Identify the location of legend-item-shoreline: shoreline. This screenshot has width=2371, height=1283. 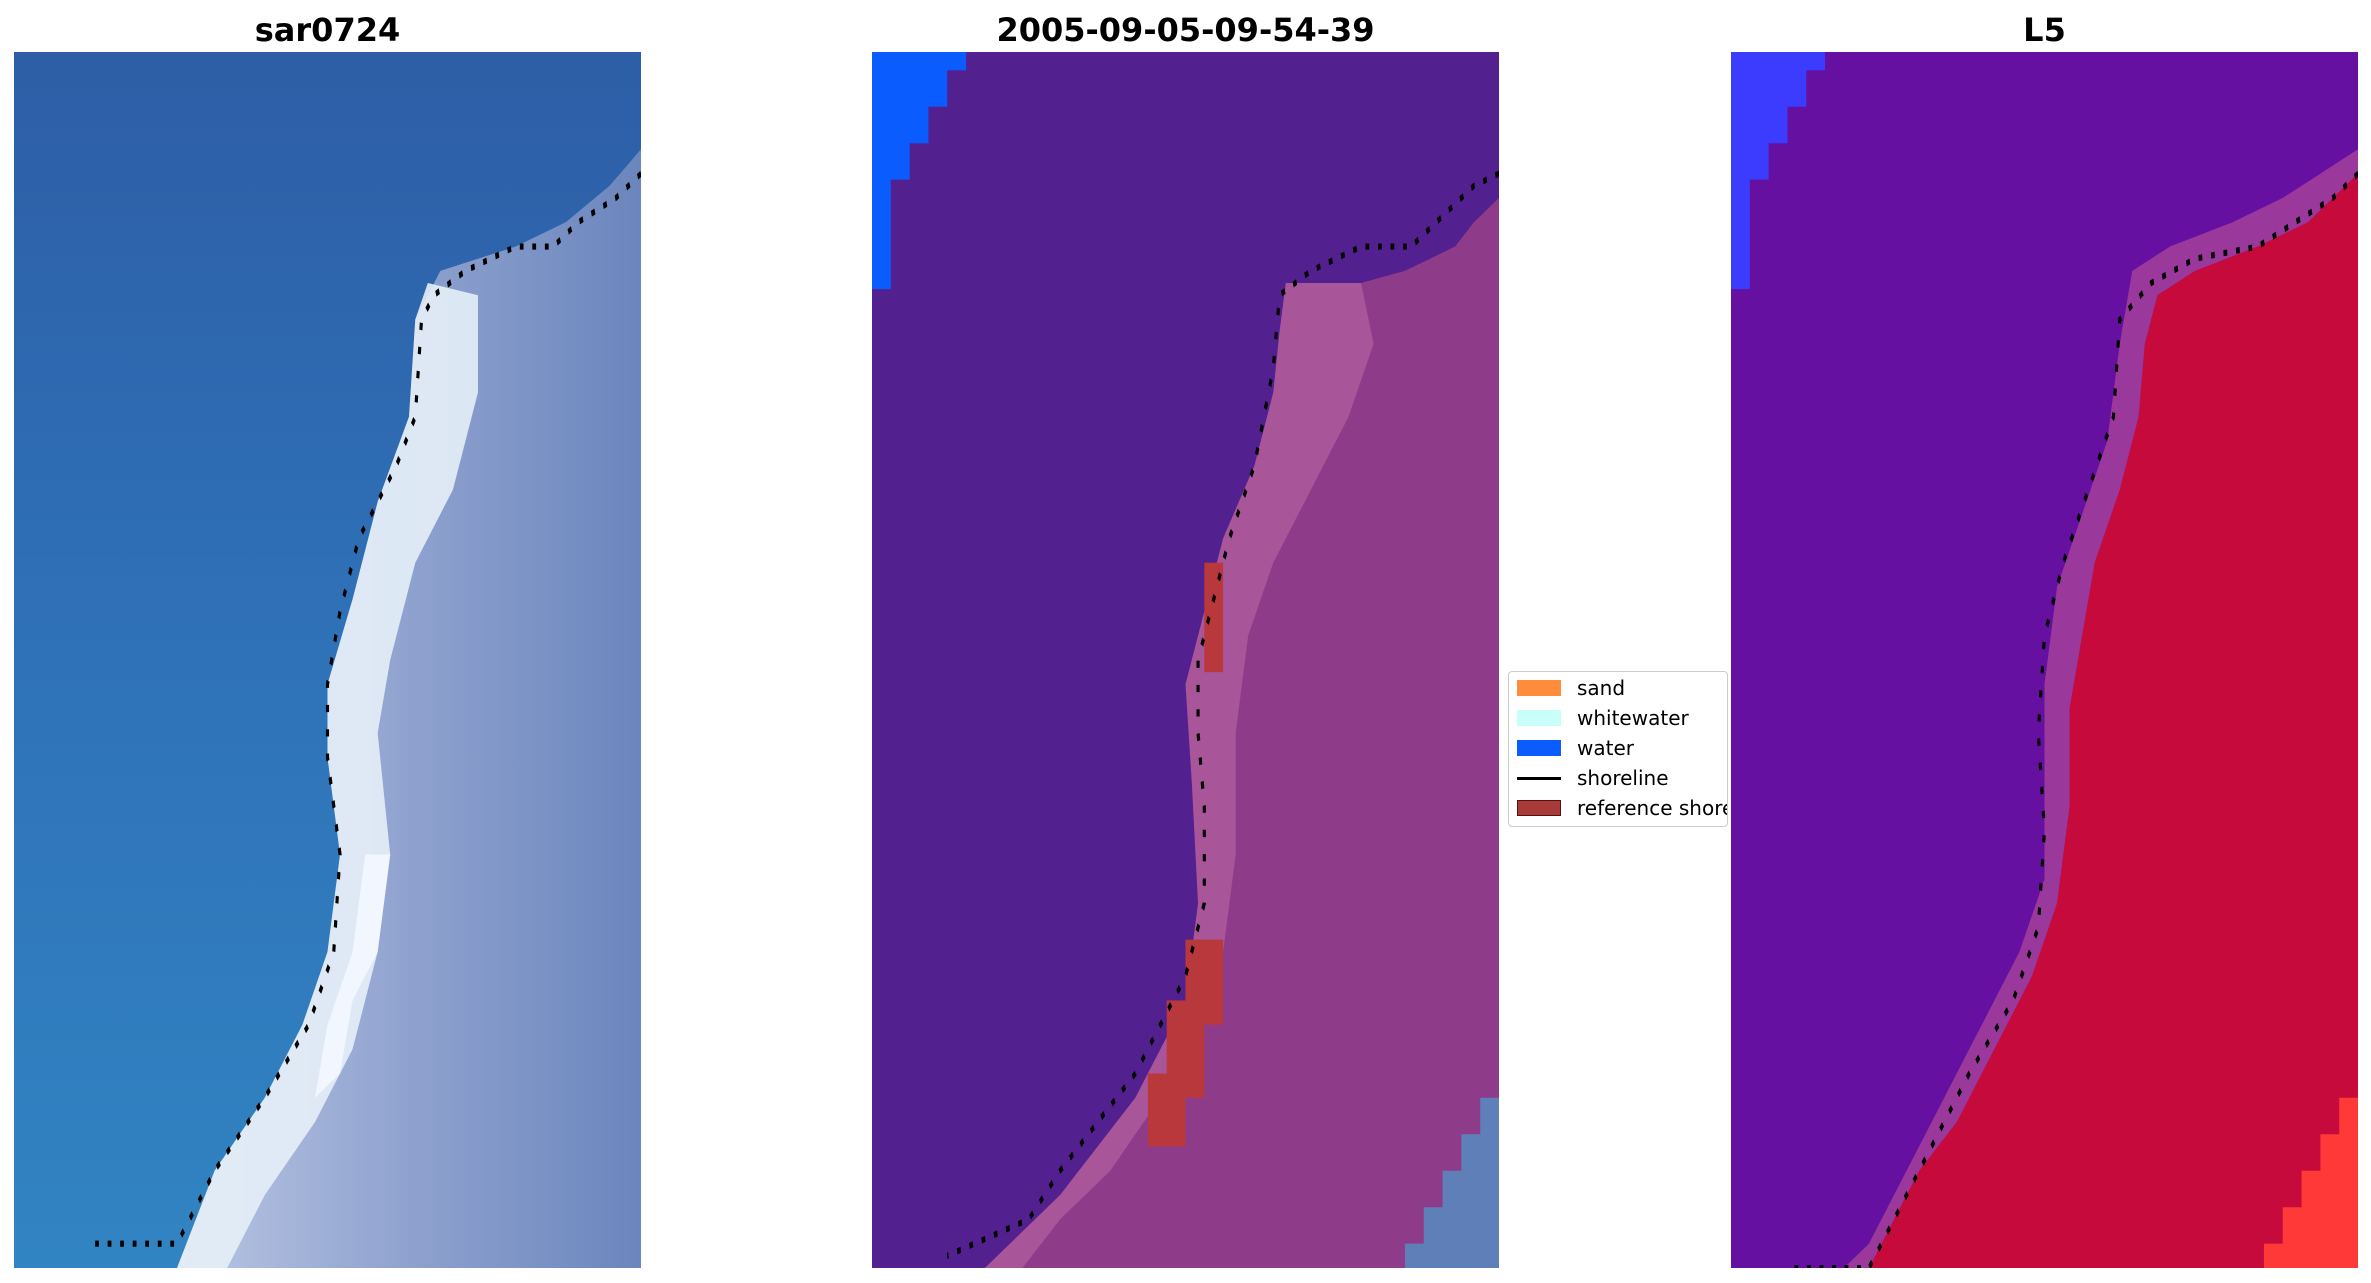
(1593, 778).